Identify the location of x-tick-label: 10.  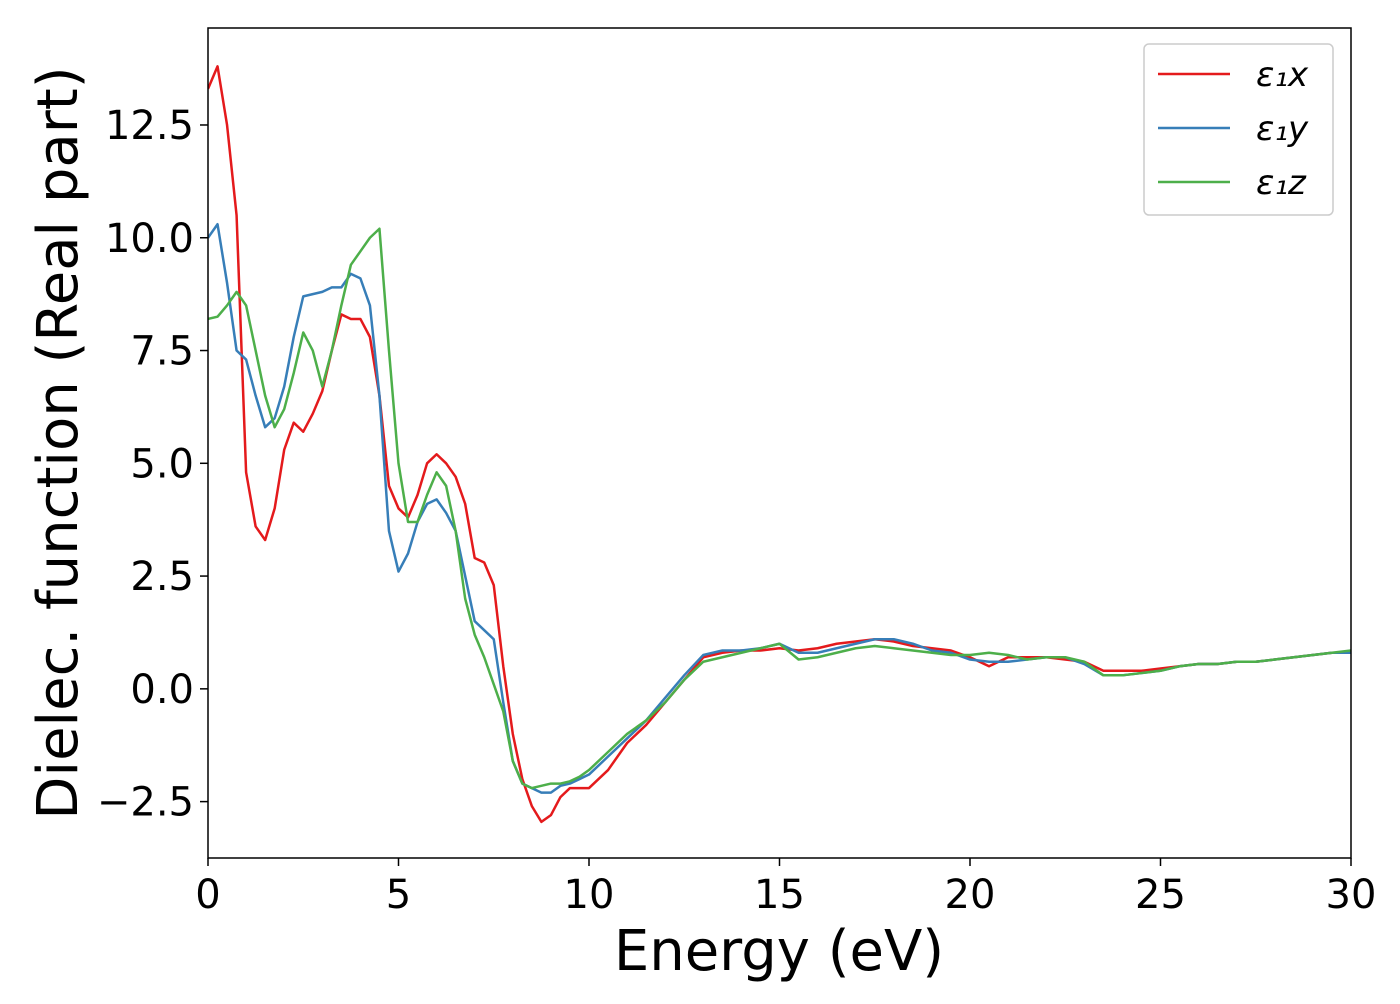
(589, 895).